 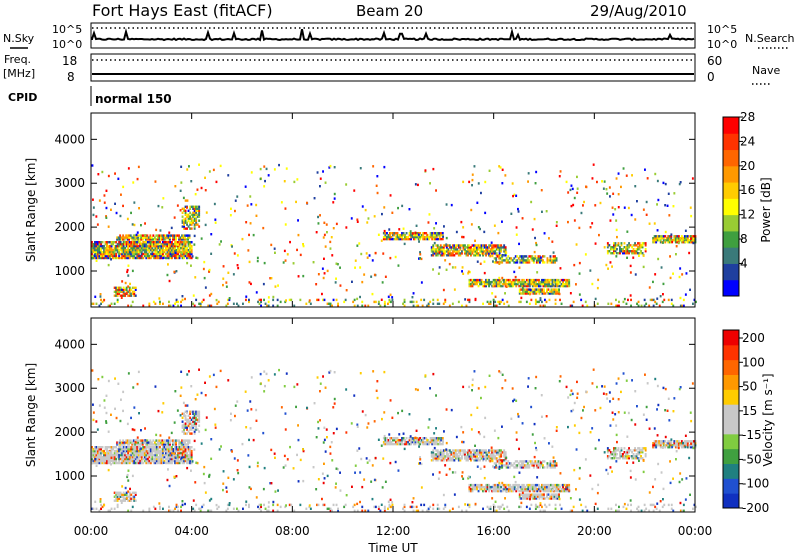 What do you see at coordinates (393, 35) in the screenshot?
I see `nsky-panel-frame` at bounding box center [393, 35].